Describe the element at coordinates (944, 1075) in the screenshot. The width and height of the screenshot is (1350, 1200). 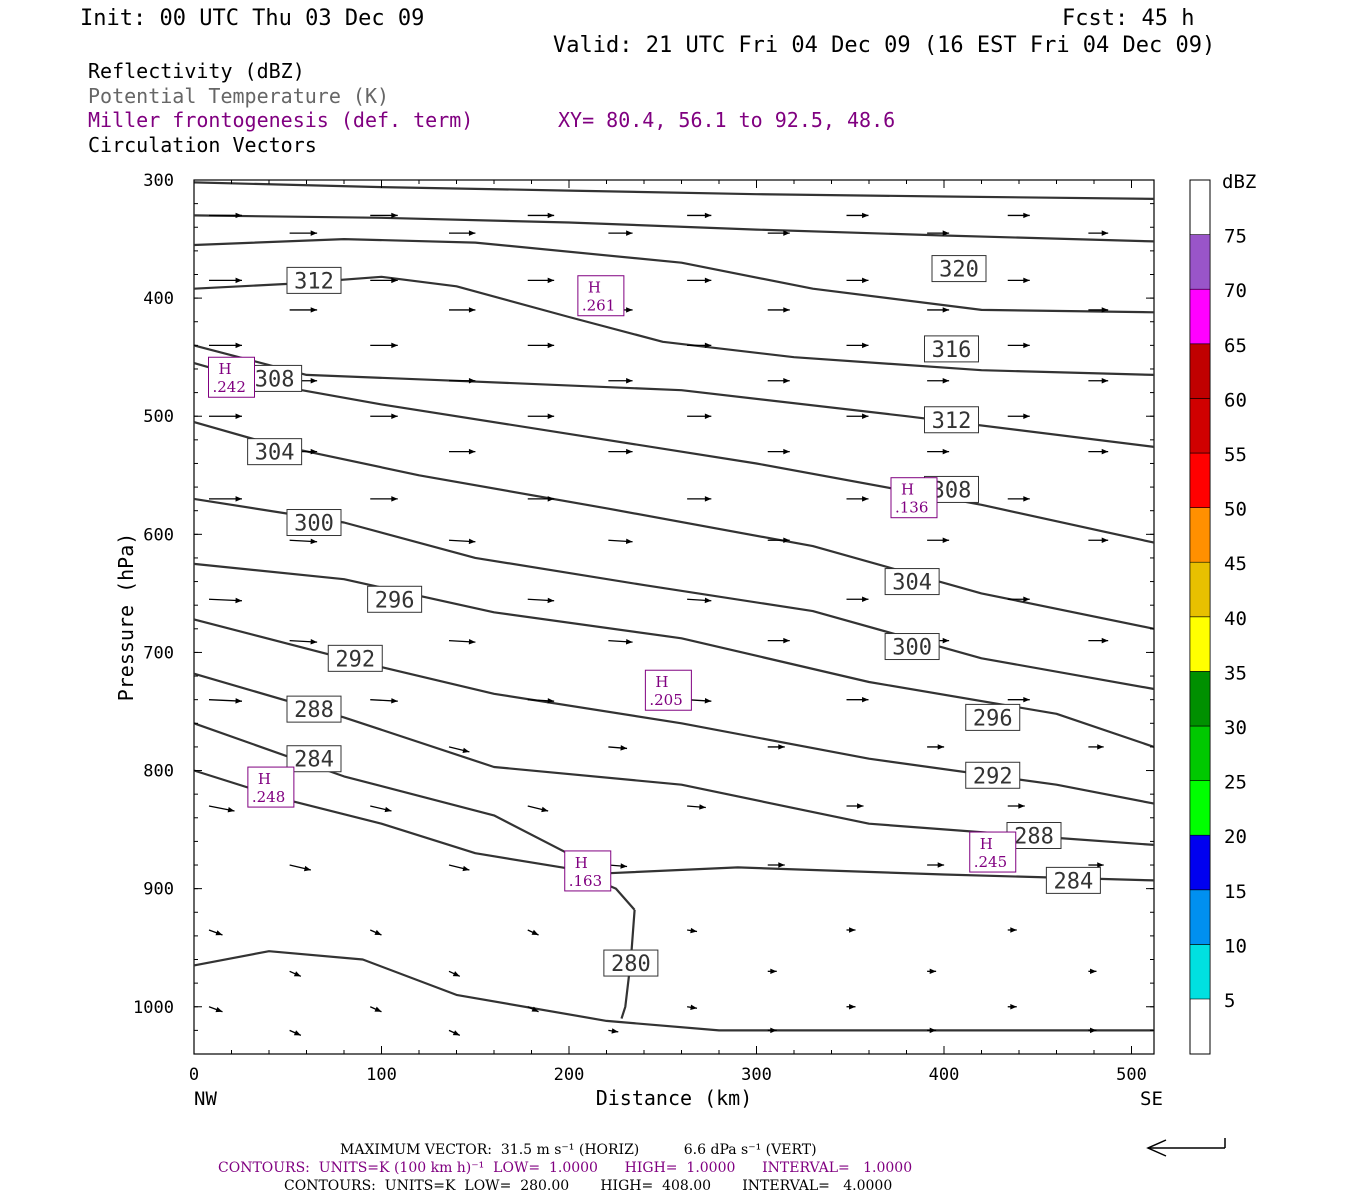
I see `x-tick-label: 400` at that location.